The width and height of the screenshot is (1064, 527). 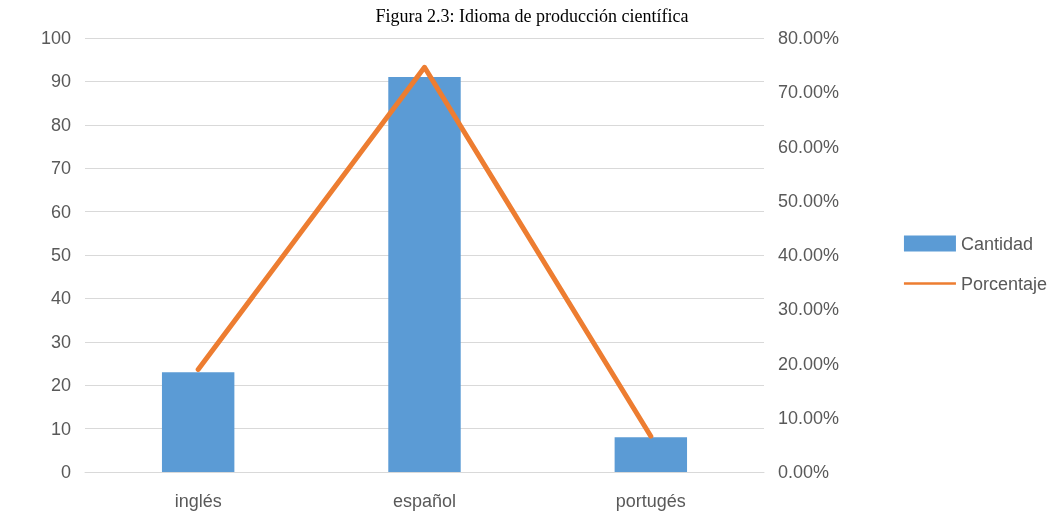 What do you see at coordinates (532, 16) in the screenshot?
I see `chart-title: Figura 2.3: Idioma de producción científica` at bounding box center [532, 16].